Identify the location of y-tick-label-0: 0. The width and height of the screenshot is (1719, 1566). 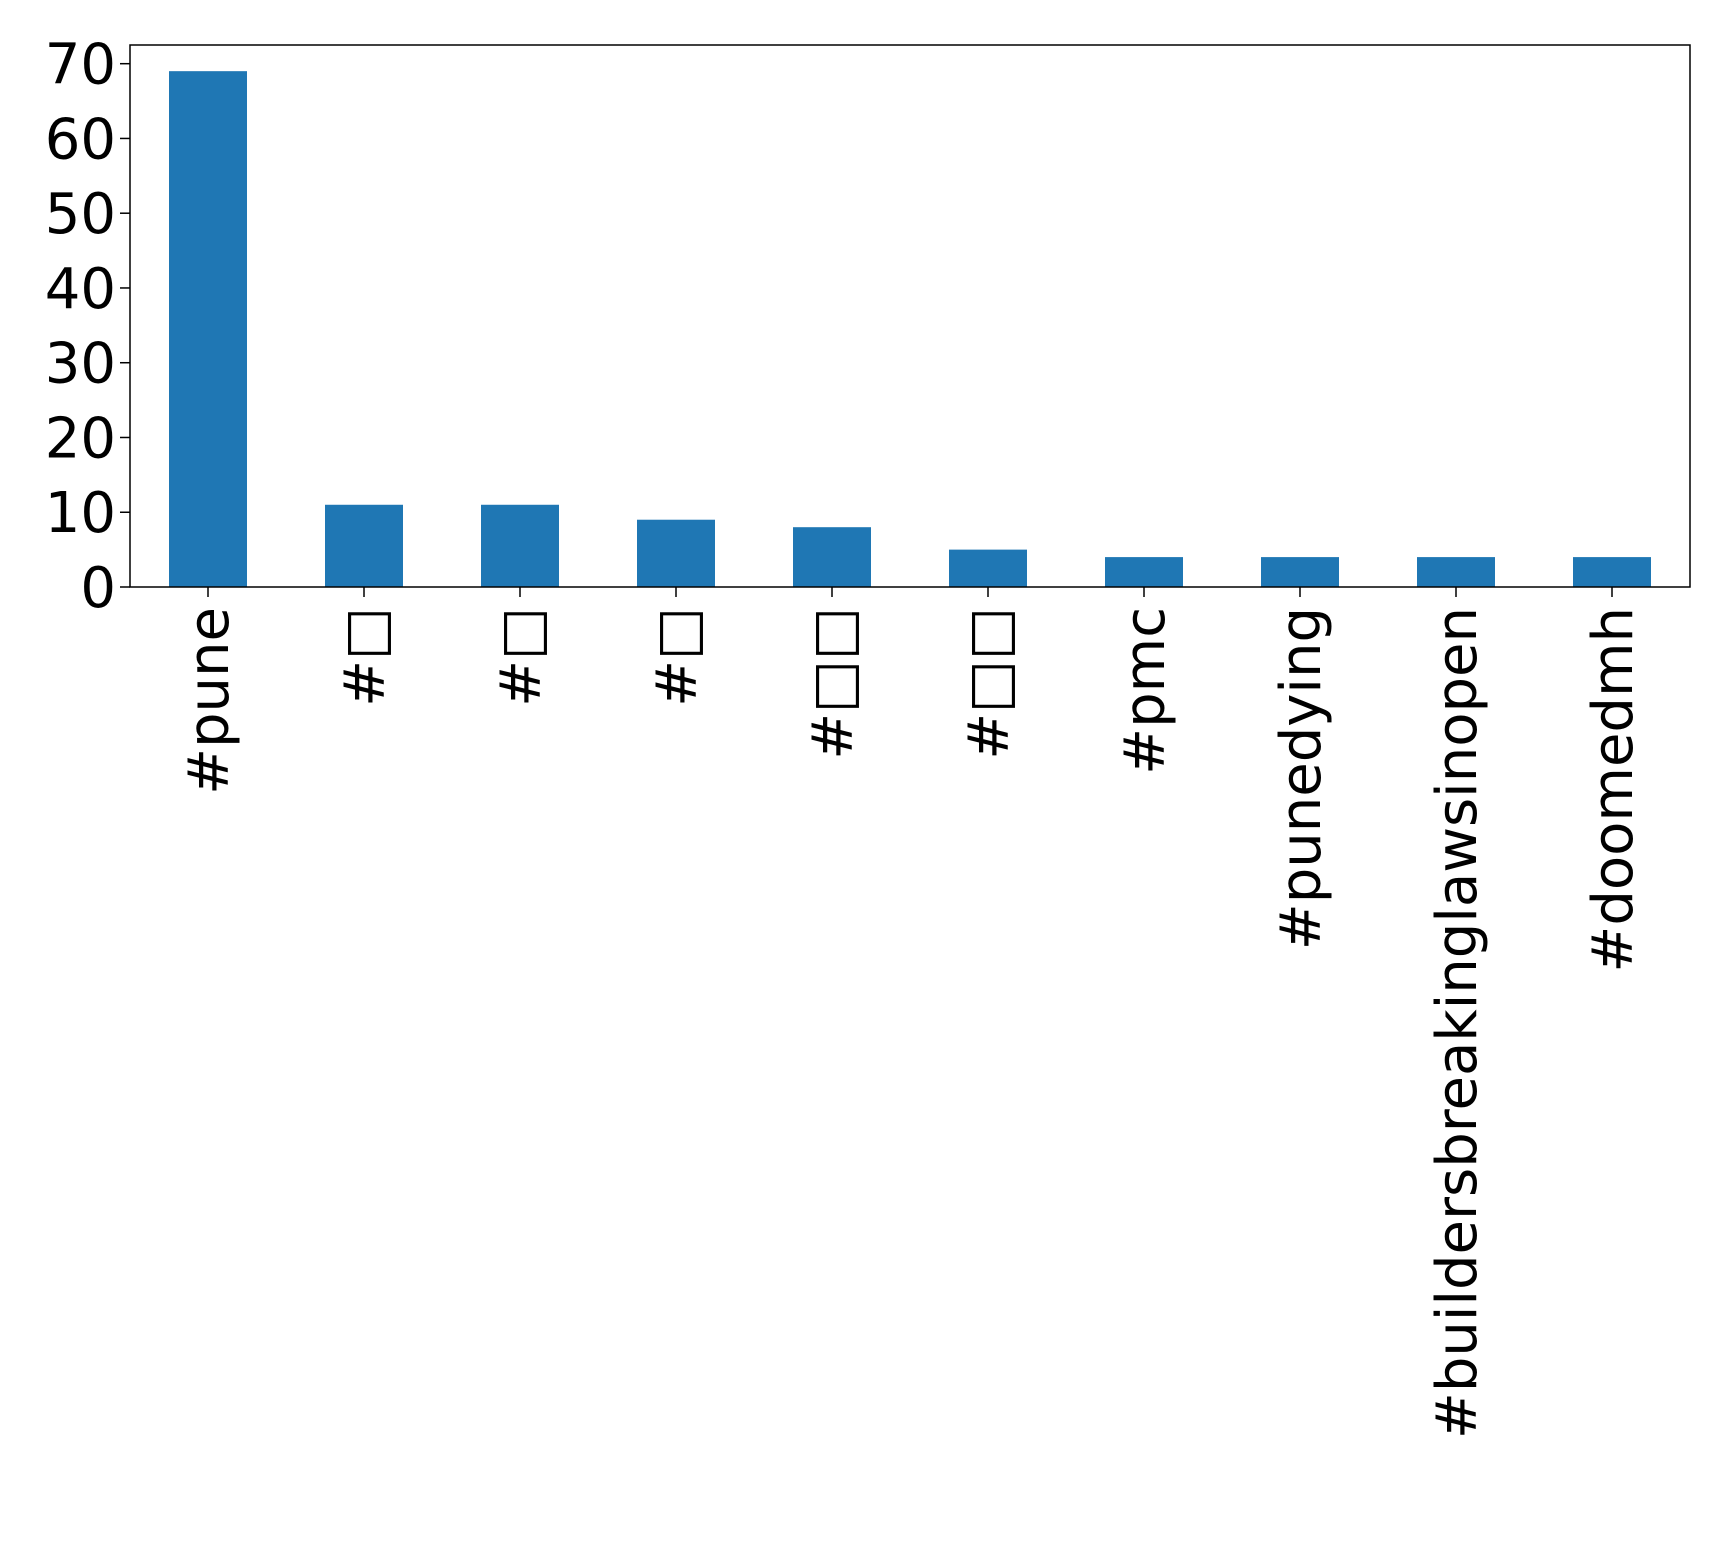
(98, 588).